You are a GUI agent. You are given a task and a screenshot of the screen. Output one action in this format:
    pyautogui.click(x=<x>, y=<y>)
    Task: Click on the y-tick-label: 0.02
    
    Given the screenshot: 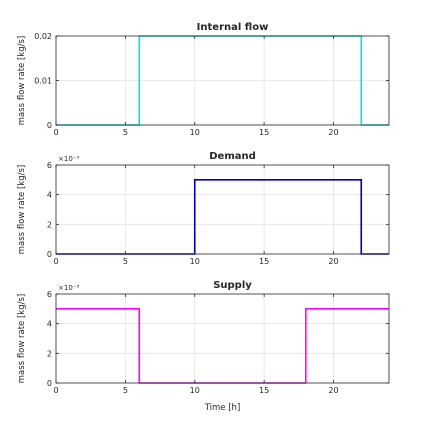 What is the action you would take?
    pyautogui.click(x=43, y=36)
    